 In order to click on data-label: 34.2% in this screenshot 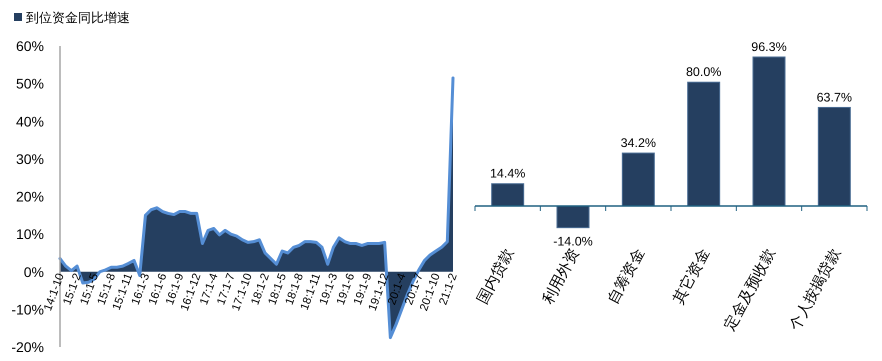, I will do `click(638, 143)`.